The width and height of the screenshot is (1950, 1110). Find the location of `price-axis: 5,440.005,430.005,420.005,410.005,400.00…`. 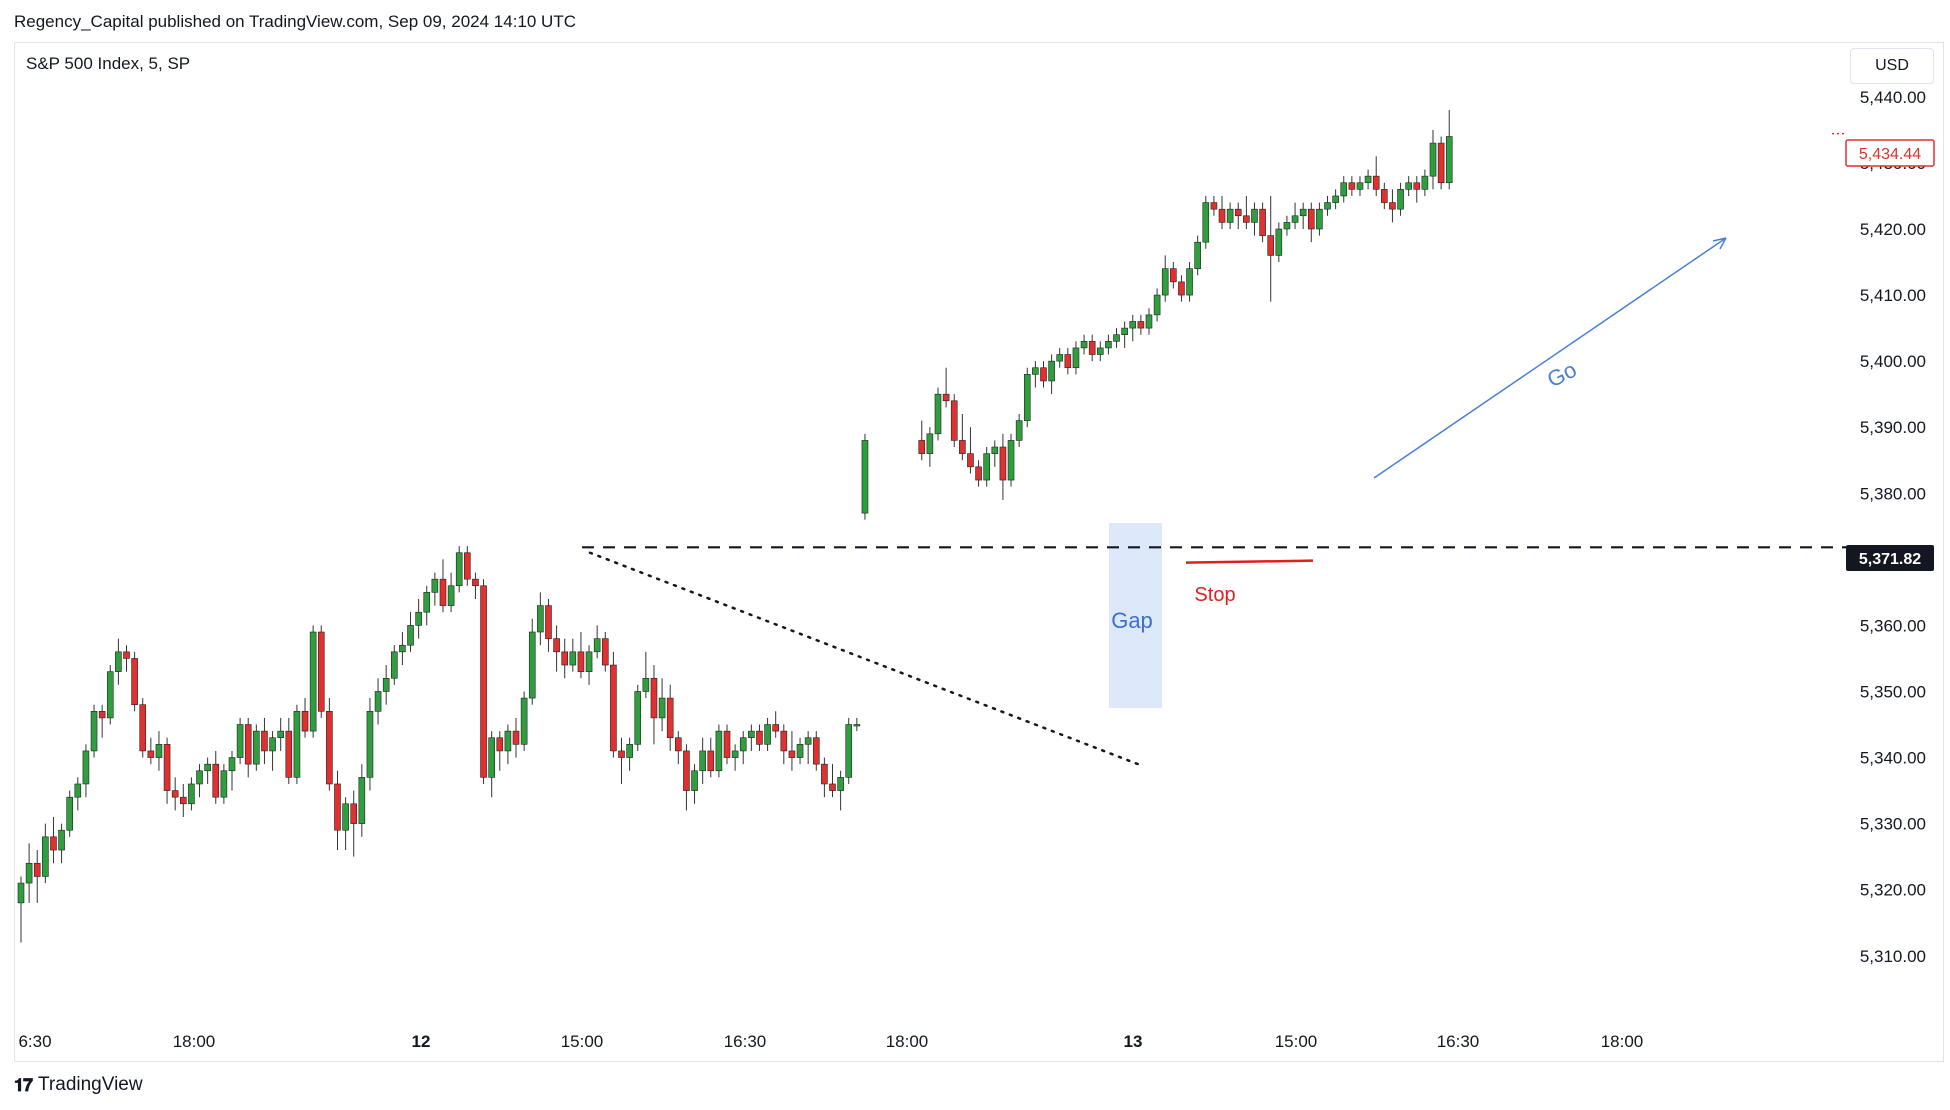

price-axis: 5,440.005,430.005,420.005,410.005,400.00… is located at coordinates (1893, 527).